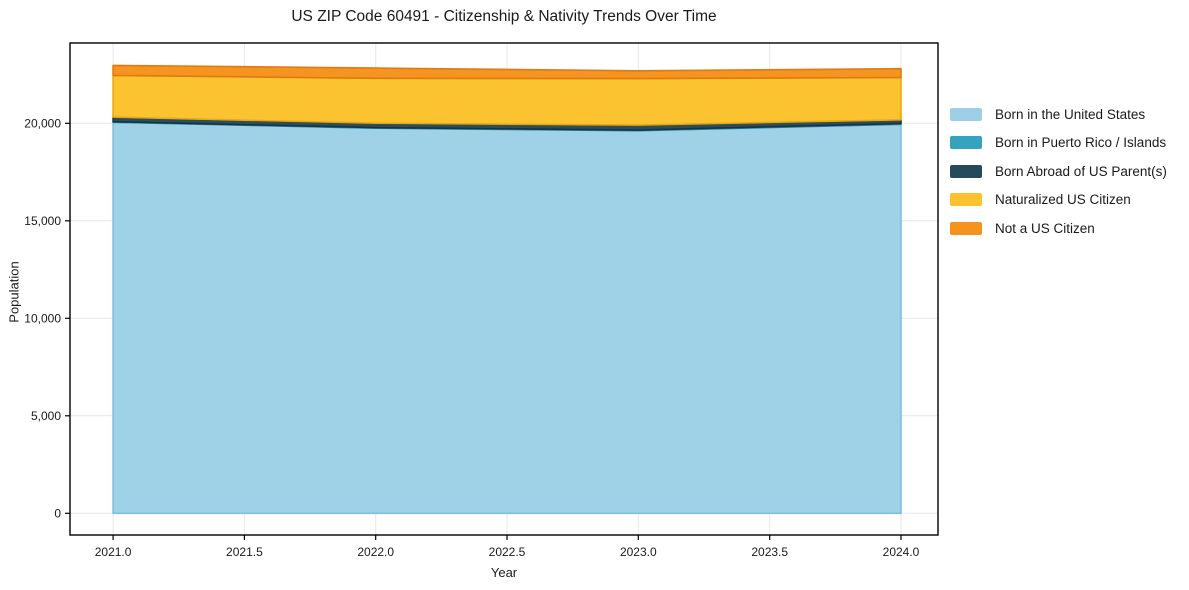  Describe the element at coordinates (1063, 200) in the screenshot. I see `legend-label-naturalized: Naturalized US Citizen` at that location.